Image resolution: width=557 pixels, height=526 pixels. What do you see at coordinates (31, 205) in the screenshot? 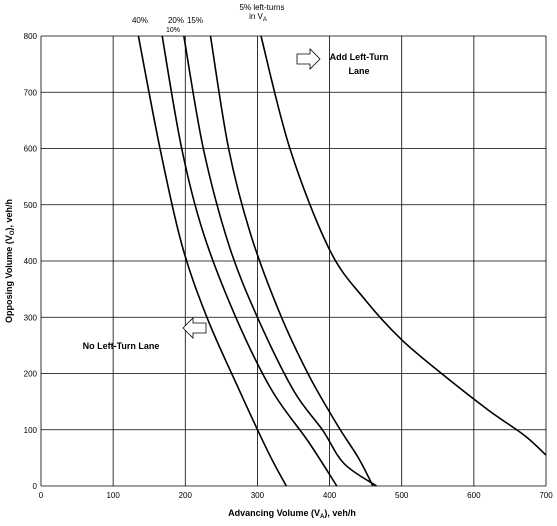
I see `y-tick-label-500: 500` at bounding box center [31, 205].